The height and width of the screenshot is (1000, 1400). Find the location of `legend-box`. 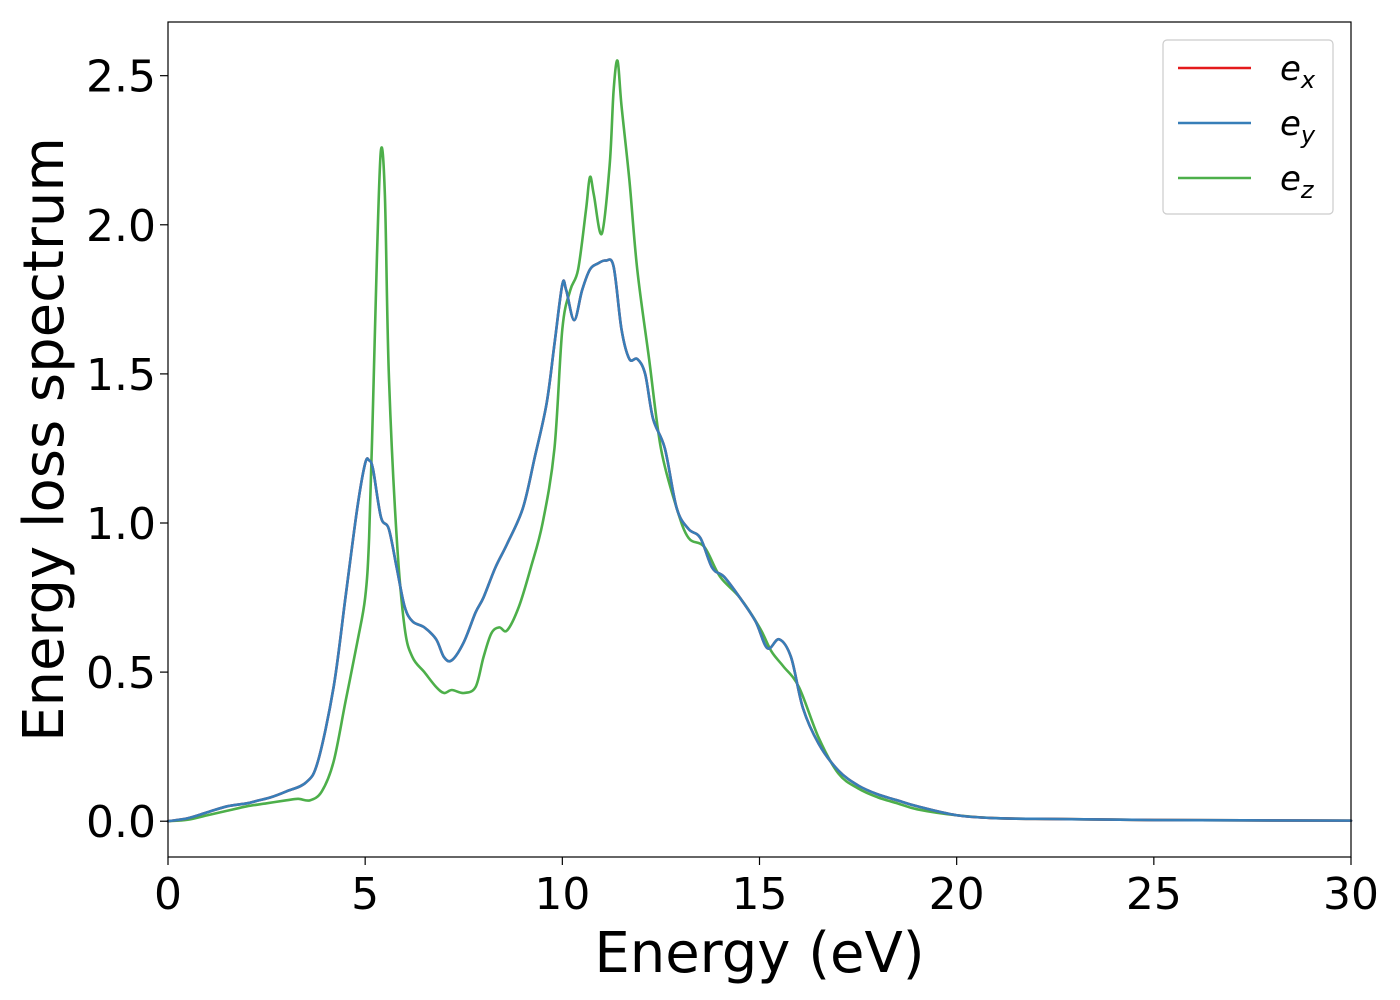

legend-box is located at coordinates (1248, 127).